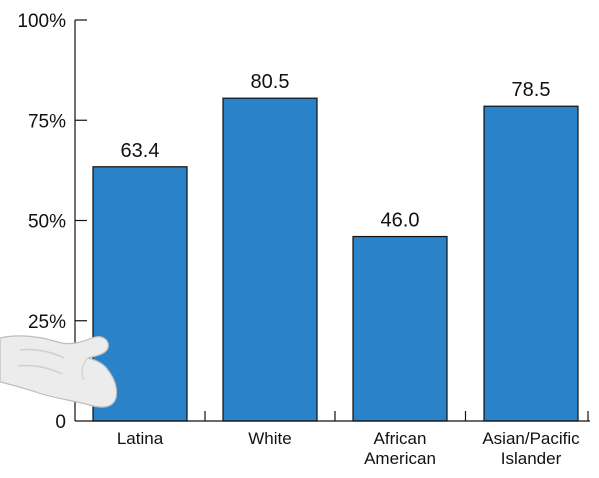 Image resolution: width=599 pixels, height=478 pixels. Describe the element at coordinates (41, 21) in the screenshot. I see `y-tick-label: 100%` at that location.